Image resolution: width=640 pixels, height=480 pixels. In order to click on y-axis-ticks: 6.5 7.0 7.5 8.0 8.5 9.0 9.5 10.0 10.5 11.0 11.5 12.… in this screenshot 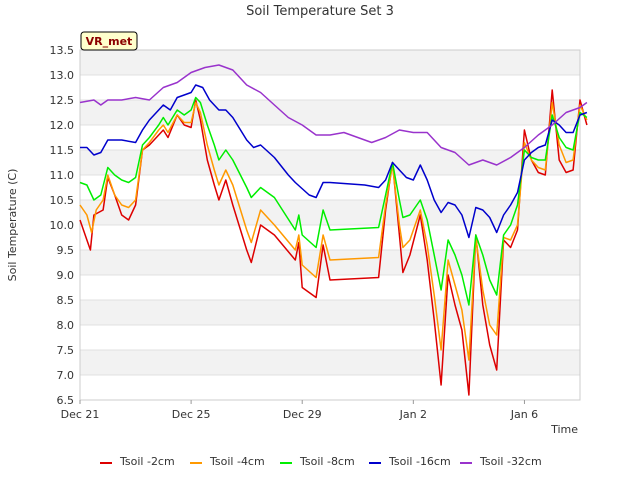, I will do `click(62, 225)`.